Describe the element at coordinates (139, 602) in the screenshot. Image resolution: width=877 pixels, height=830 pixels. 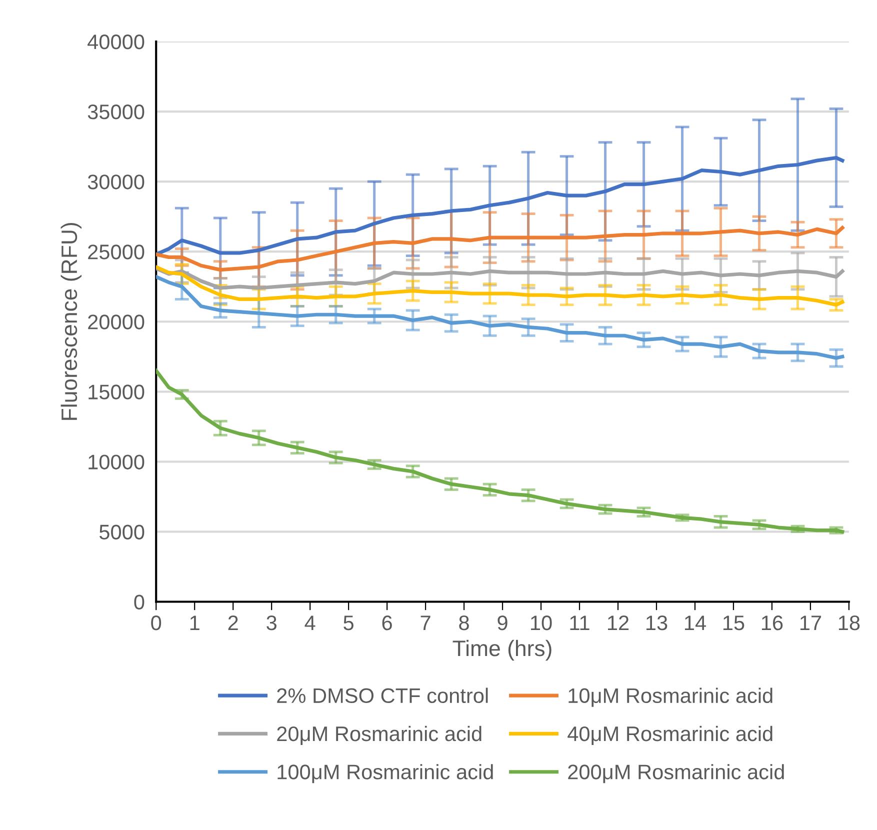
I see `y-tick-label: 0` at that location.